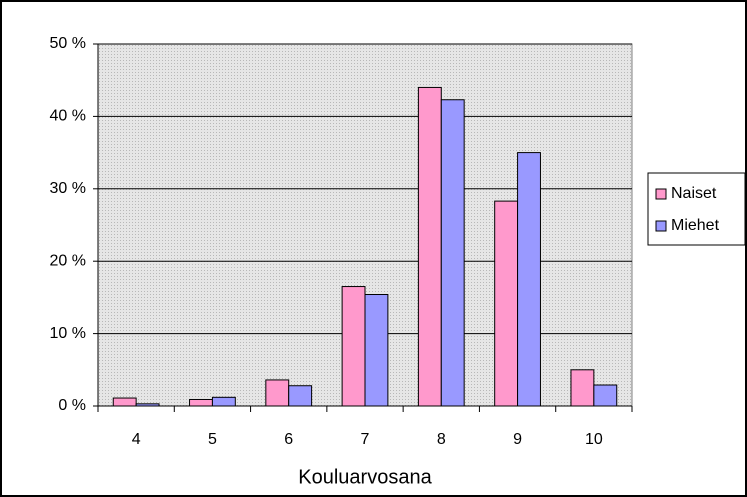  I want to click on legend-box, so click(696, 209).